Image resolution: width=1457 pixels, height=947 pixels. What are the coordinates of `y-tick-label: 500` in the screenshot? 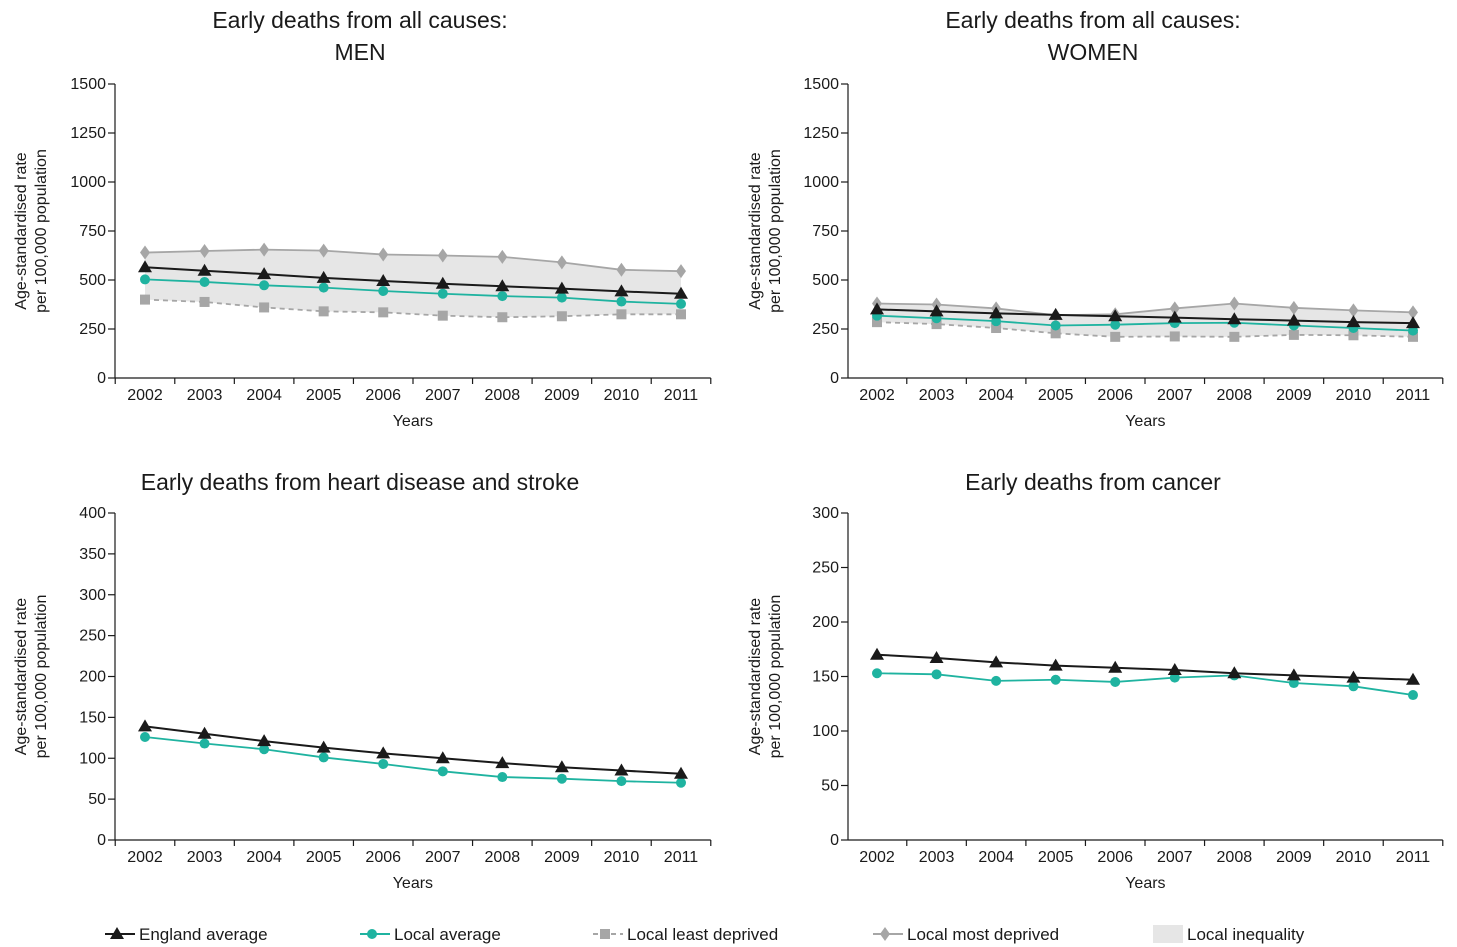 It's located at (92, 280).